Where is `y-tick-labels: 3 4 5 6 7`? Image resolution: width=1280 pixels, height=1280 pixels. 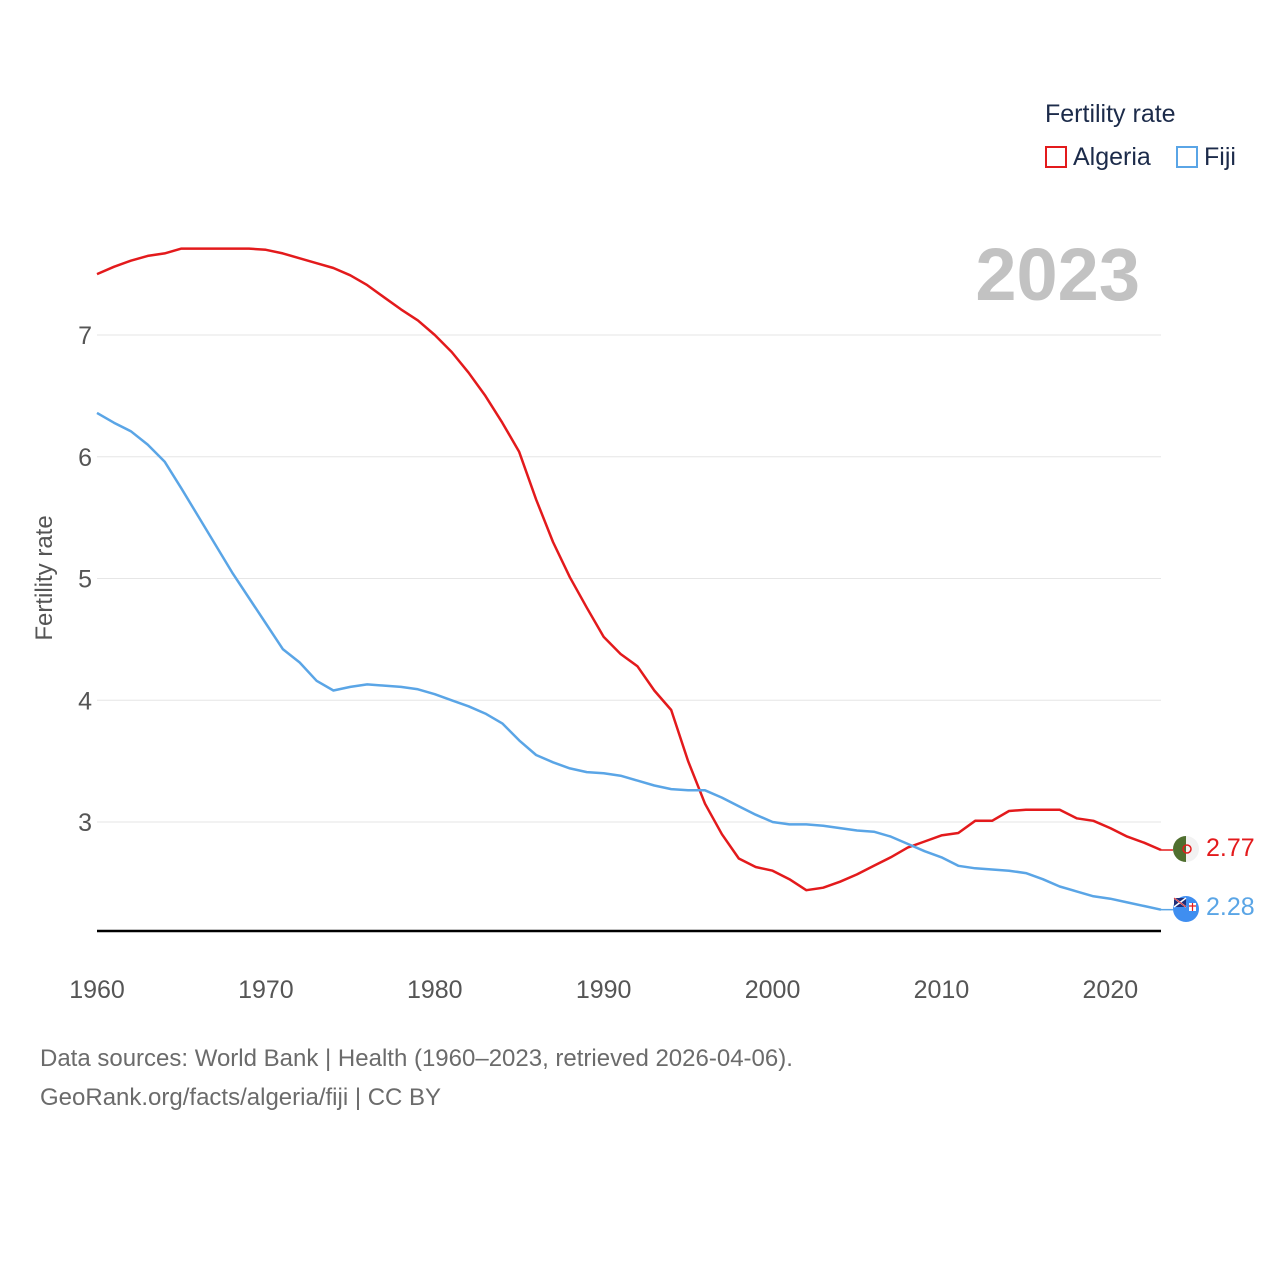
y-tick-labels: 3 4 5 6 7 is located at coordinates (85, 579).